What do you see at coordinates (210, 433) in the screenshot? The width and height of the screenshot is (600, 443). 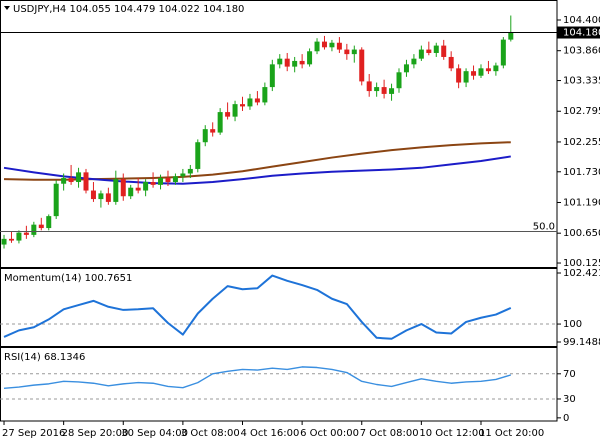 I see `x-tick-label: 3 Oct 08:00` at bounding box center [210, 433].